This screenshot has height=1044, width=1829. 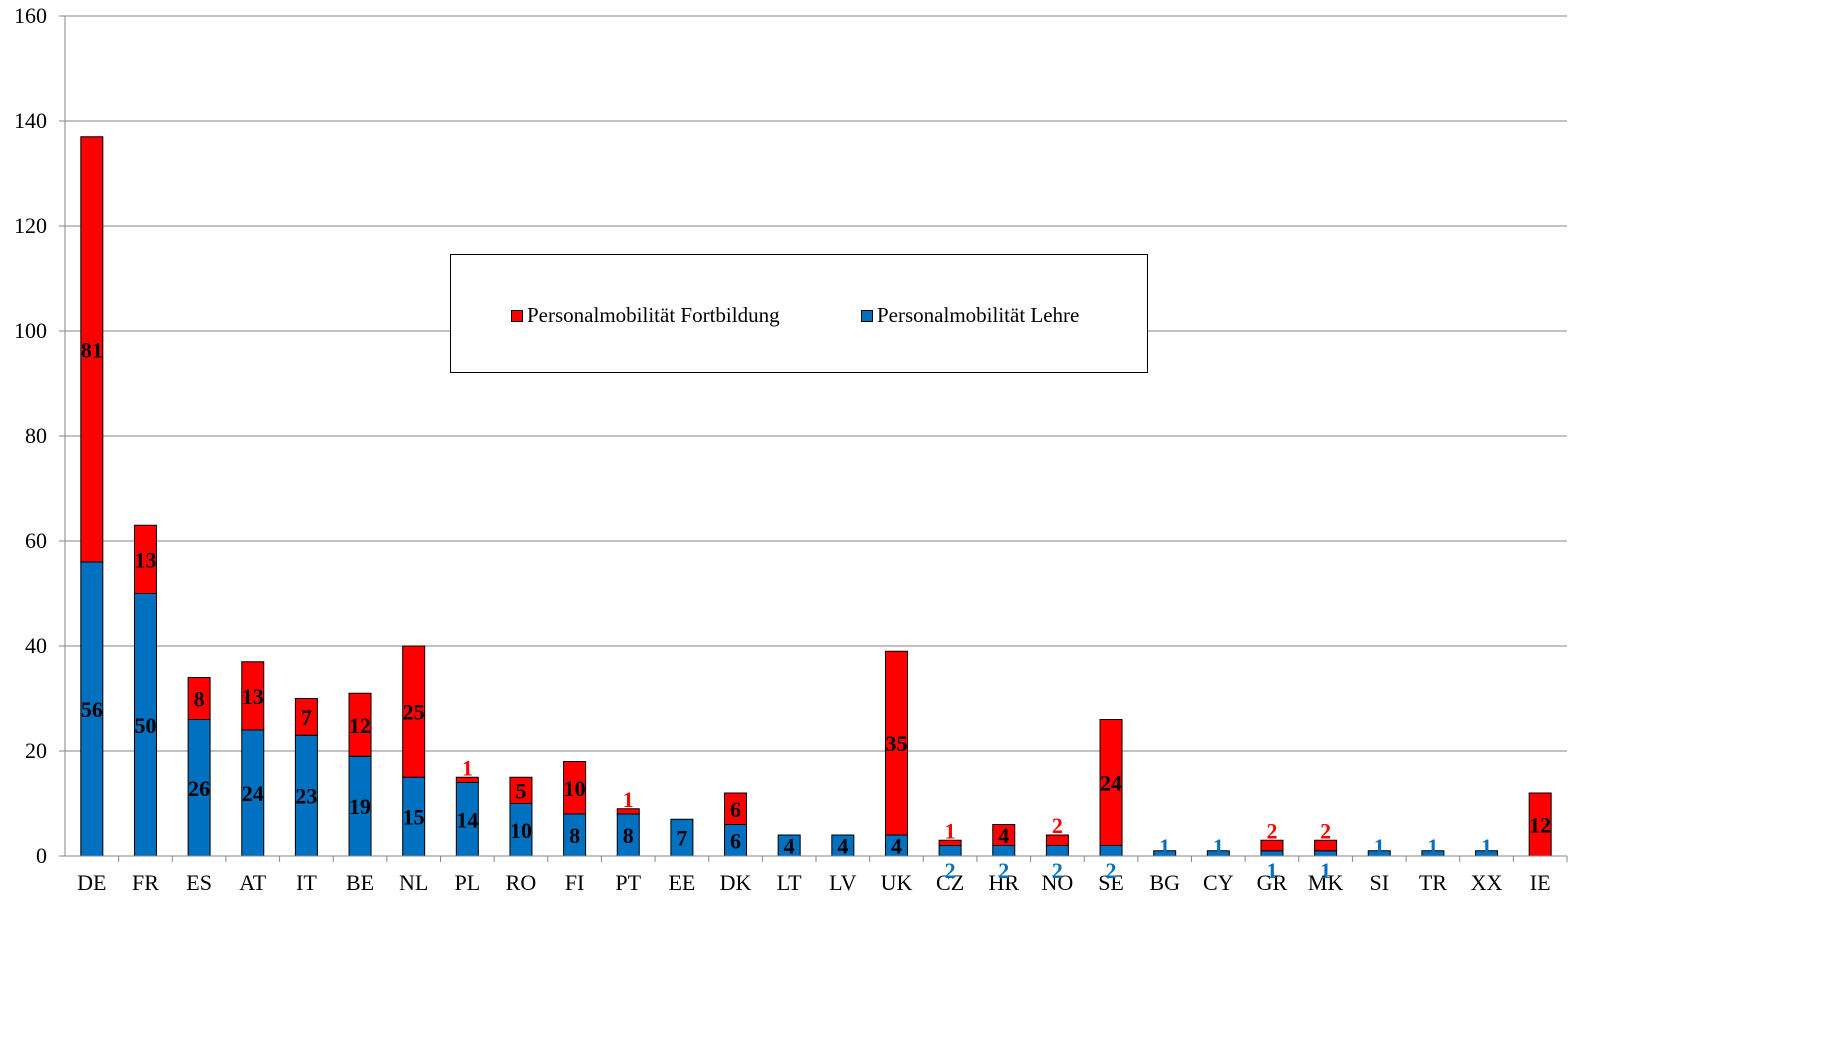 I want to click on data-label-lehre: 10, so click(x=521, y=830).